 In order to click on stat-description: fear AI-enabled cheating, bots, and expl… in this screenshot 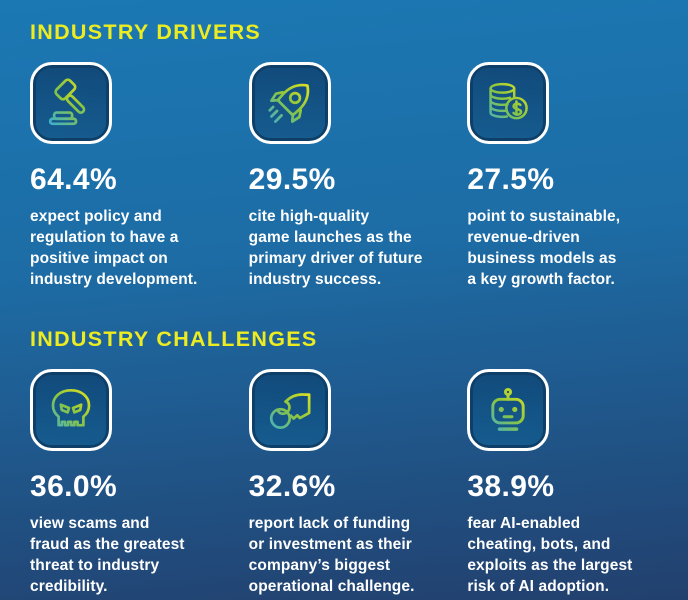, I will do `click(550, 555)`.